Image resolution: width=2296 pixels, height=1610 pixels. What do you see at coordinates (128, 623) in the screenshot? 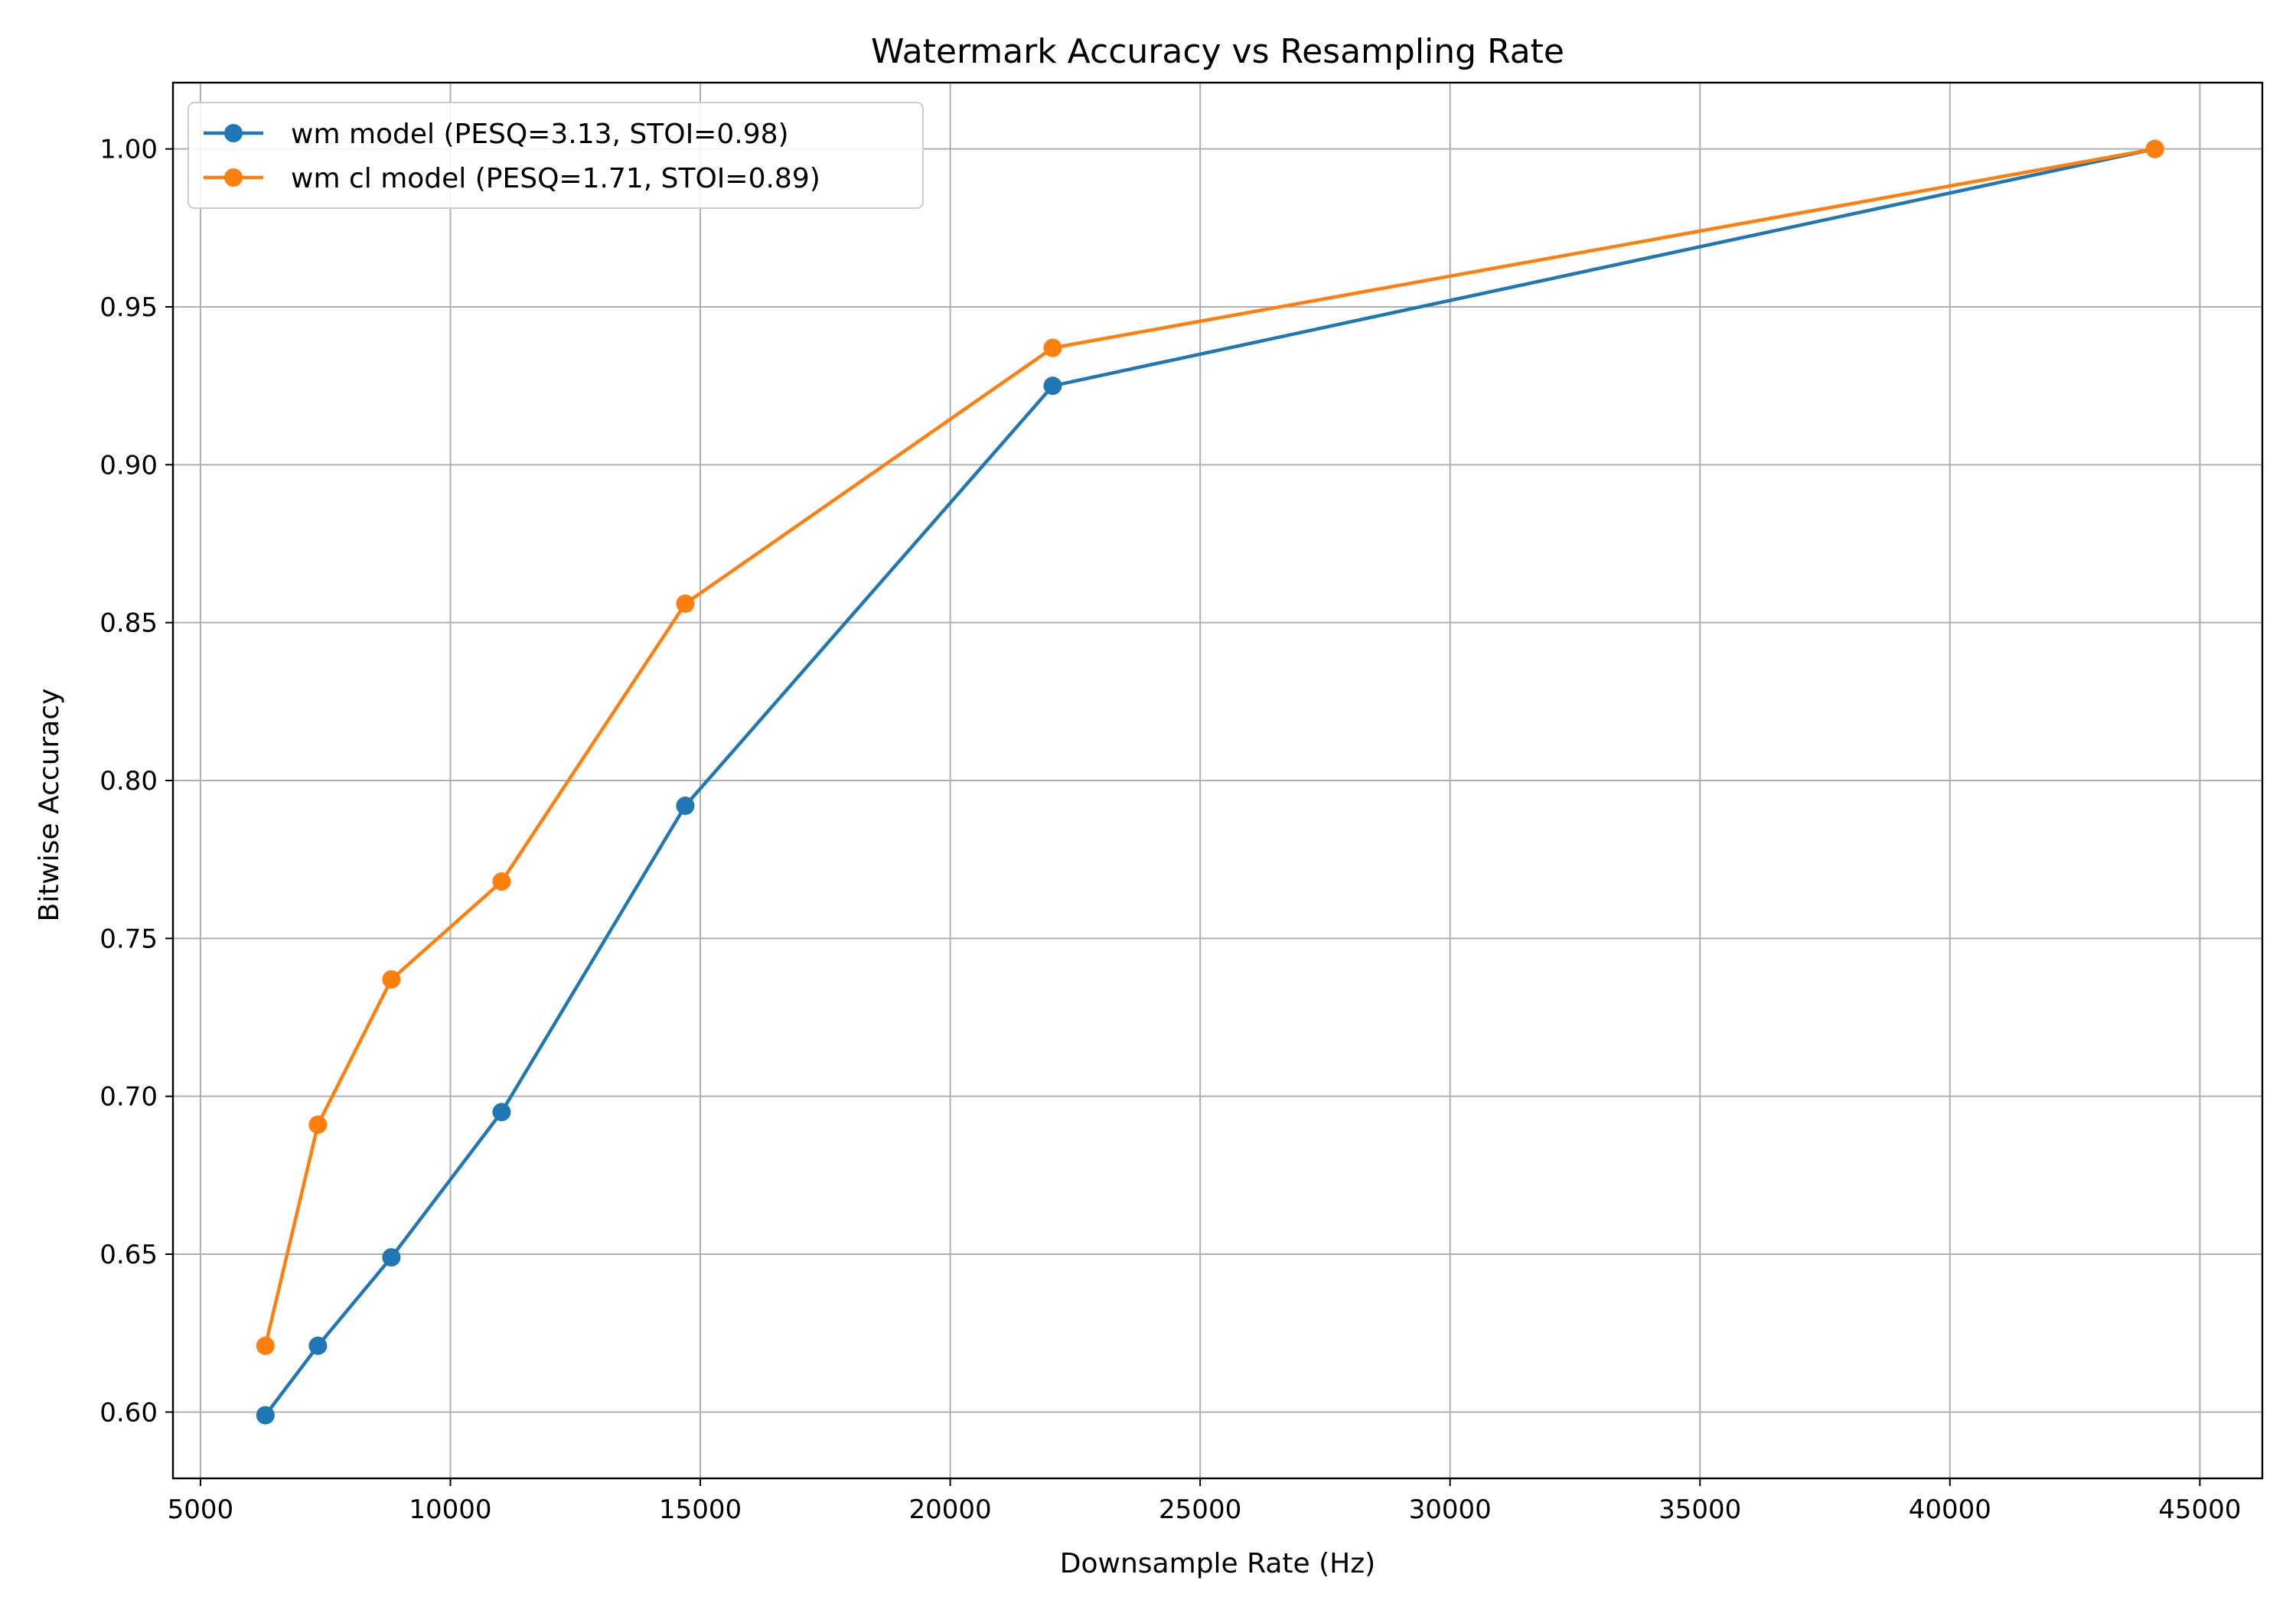
I see `y-tick-label: 0.85` at bounding box center [128, 623].